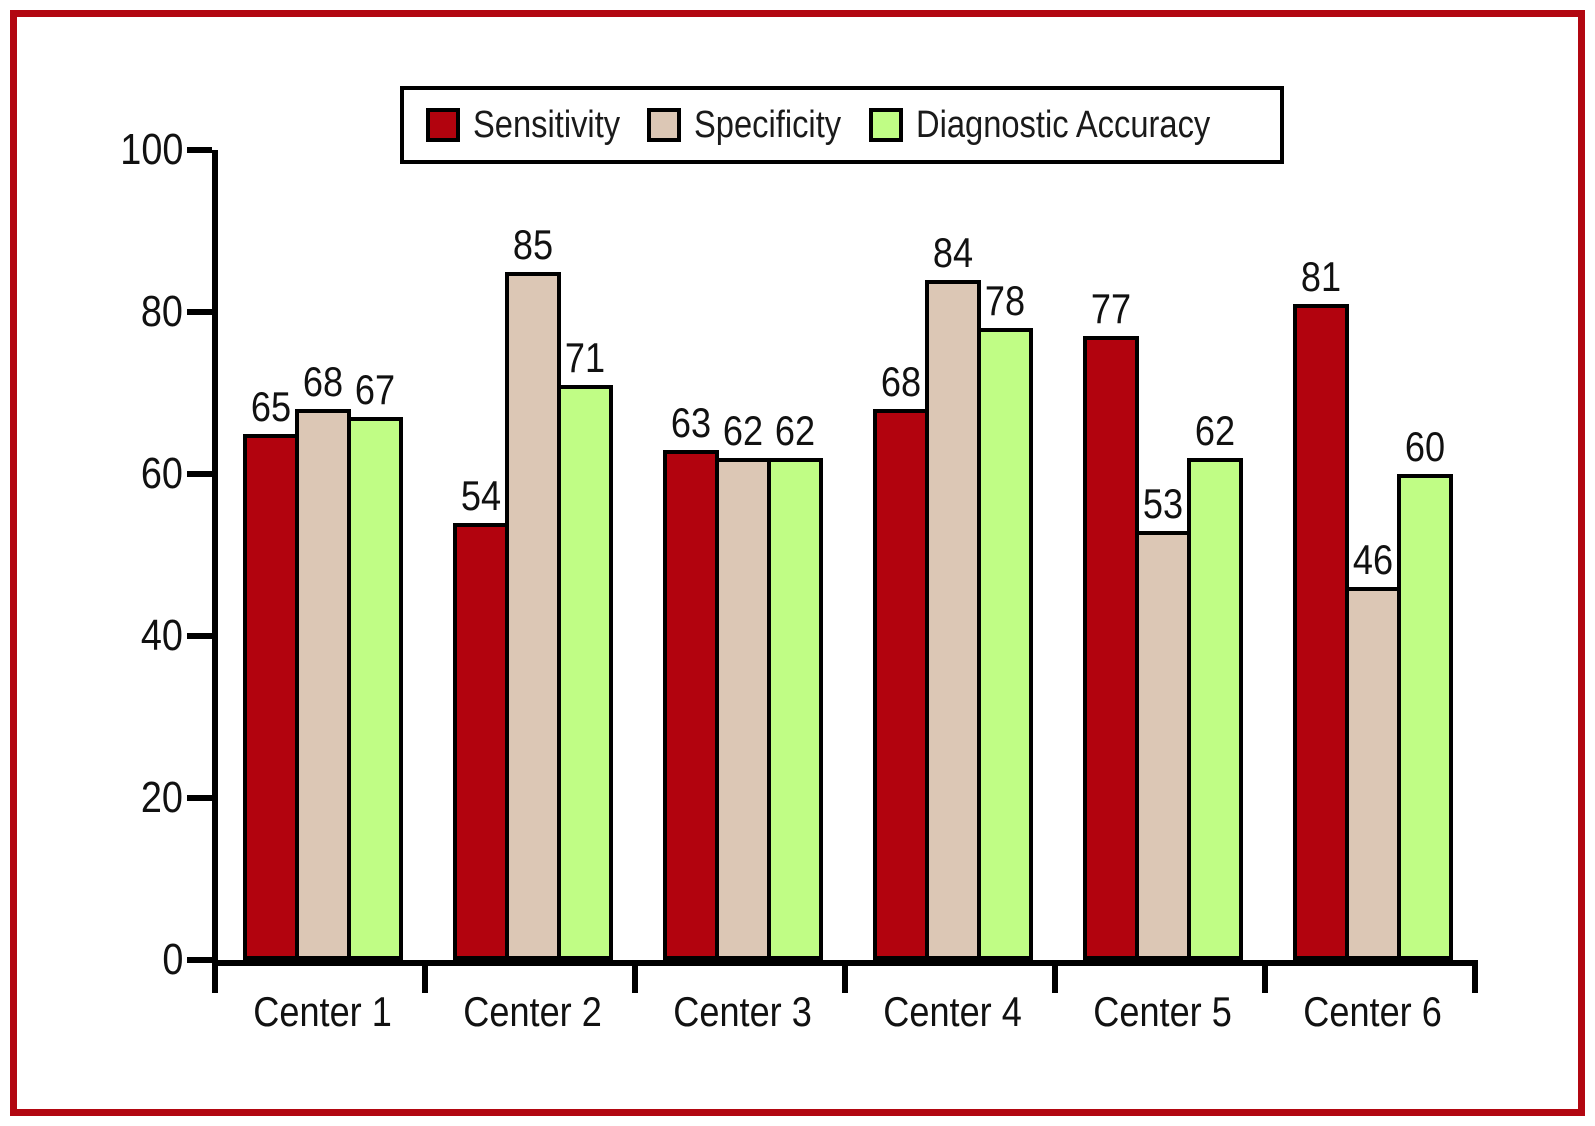 This screenshot has width=1595, height=1126. Describe the element at coordinates (1111, 622) in the screenshot. I see `bar-sensitivity-center-5: 77` at that location.